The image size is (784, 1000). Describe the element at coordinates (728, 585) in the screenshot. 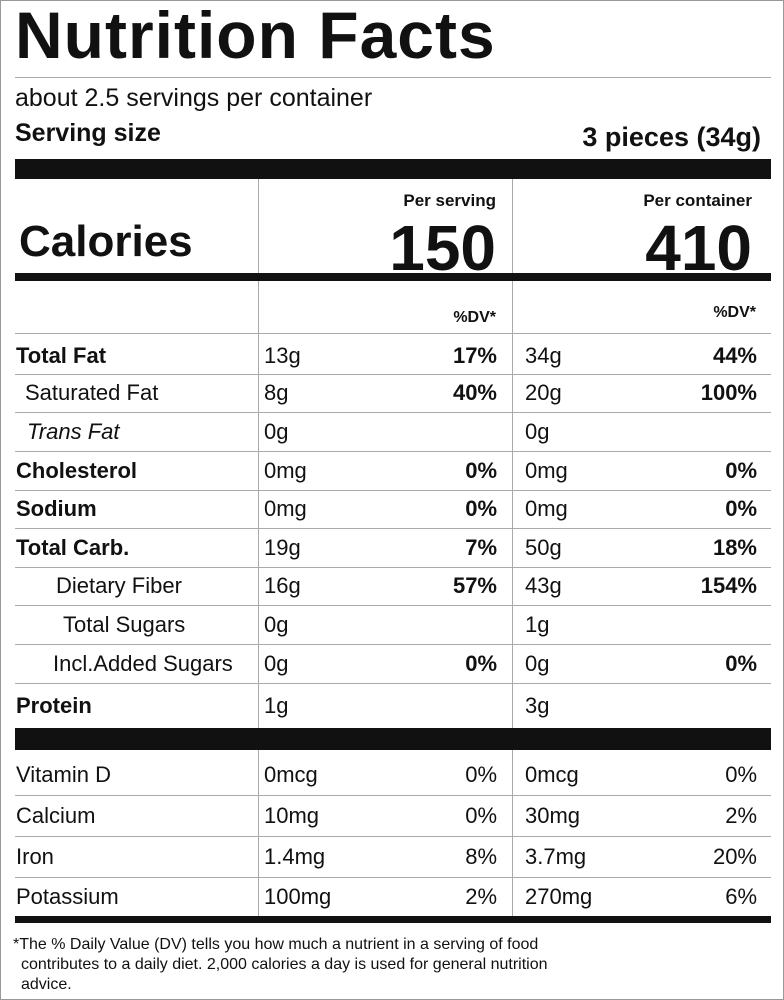

I see `container-dv: 154%` at that location.